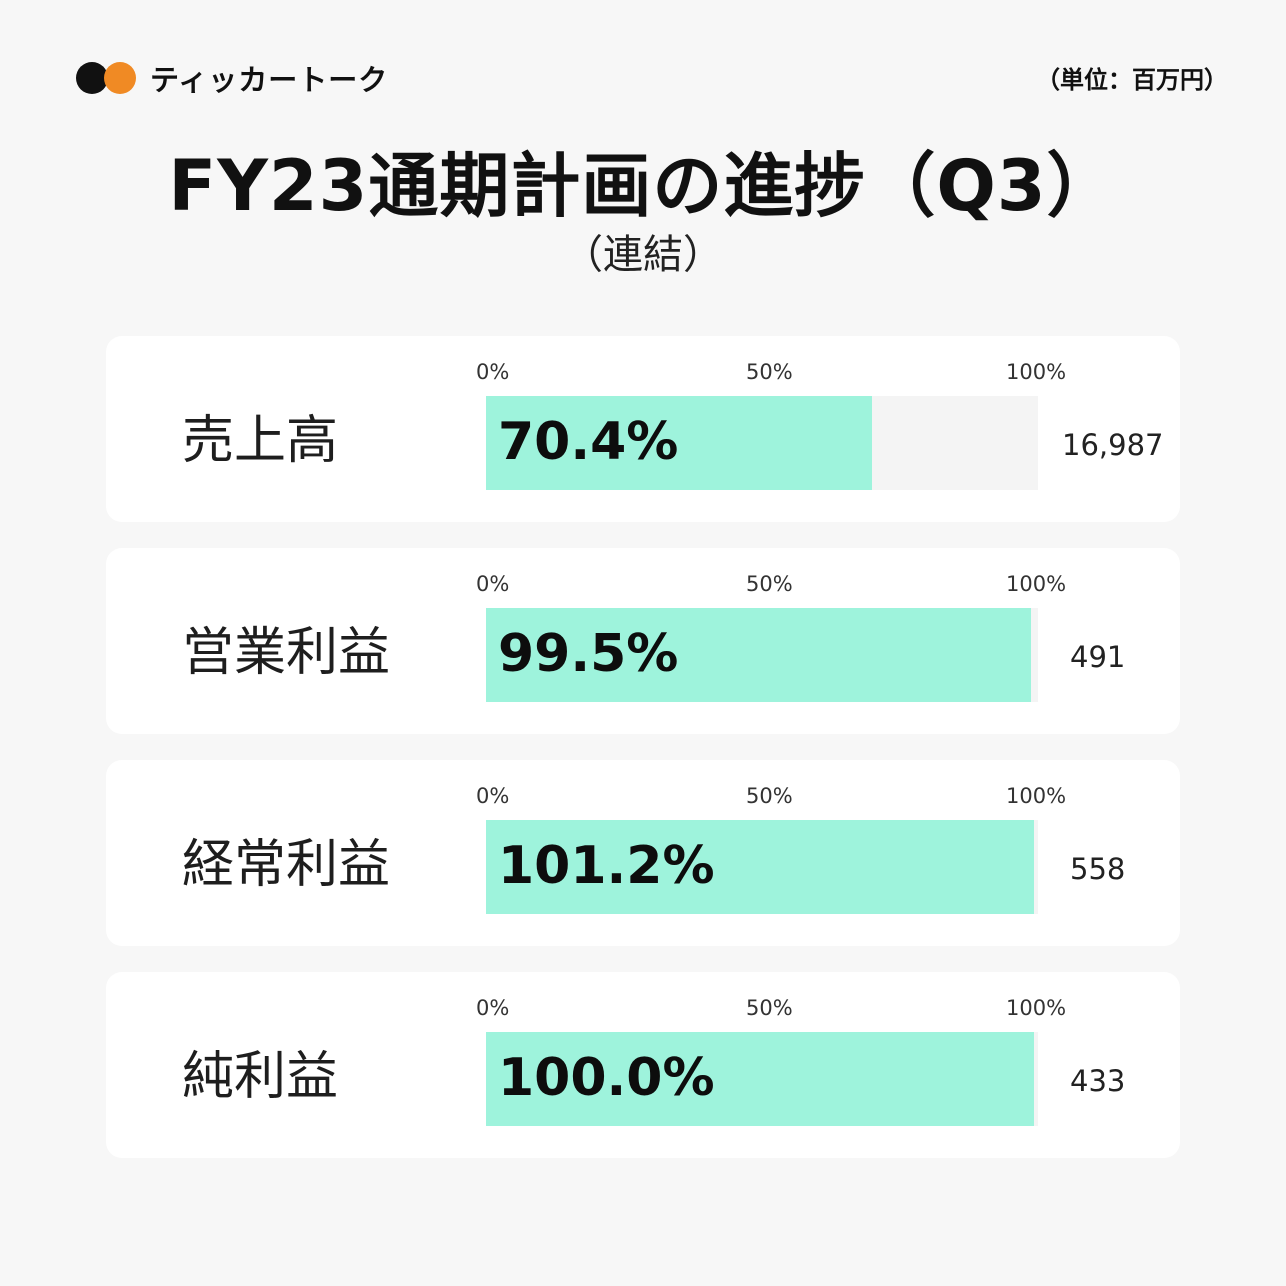 The width and height of the screenshot is (1286, 1286). I want to click on progress-track: 100.0%, so click(762, 1079).